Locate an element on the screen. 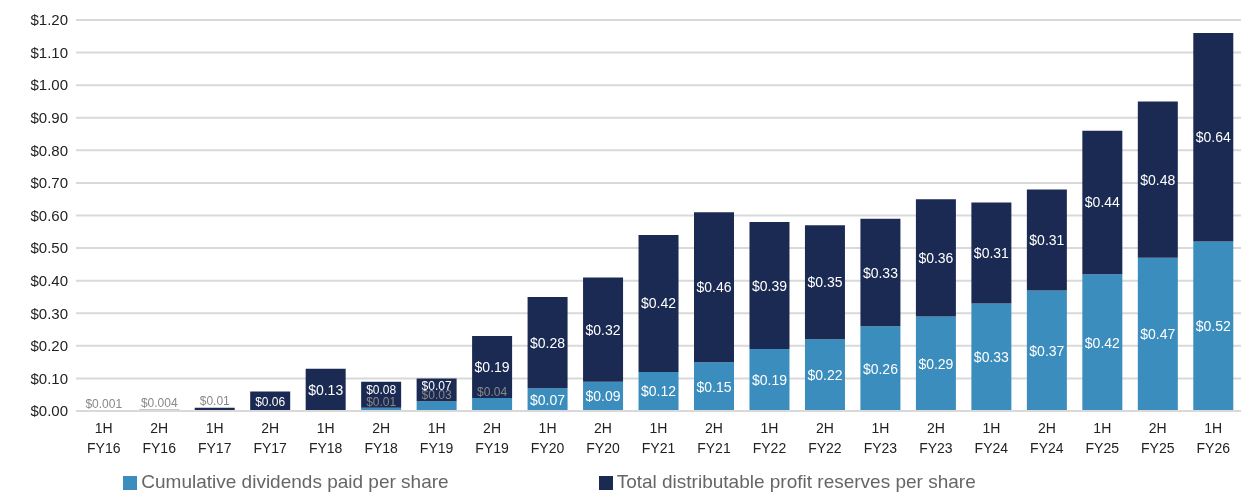 The image size is (1257, 501). x-tick-label: 1H FY24 is located at coordinates (991, 438).